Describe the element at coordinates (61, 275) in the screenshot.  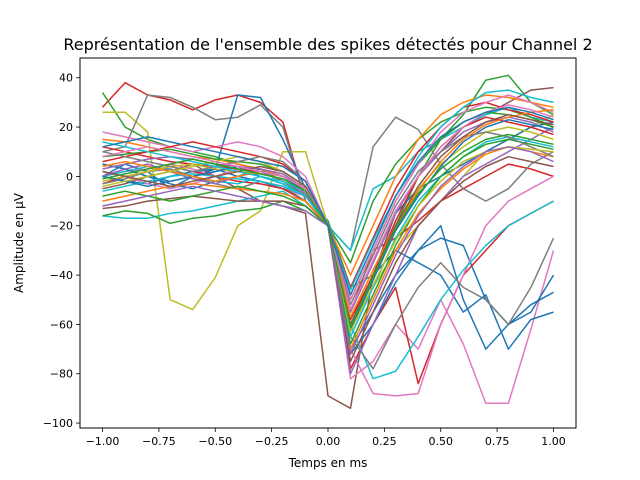
I see `y-tick-label: −40` at that location.